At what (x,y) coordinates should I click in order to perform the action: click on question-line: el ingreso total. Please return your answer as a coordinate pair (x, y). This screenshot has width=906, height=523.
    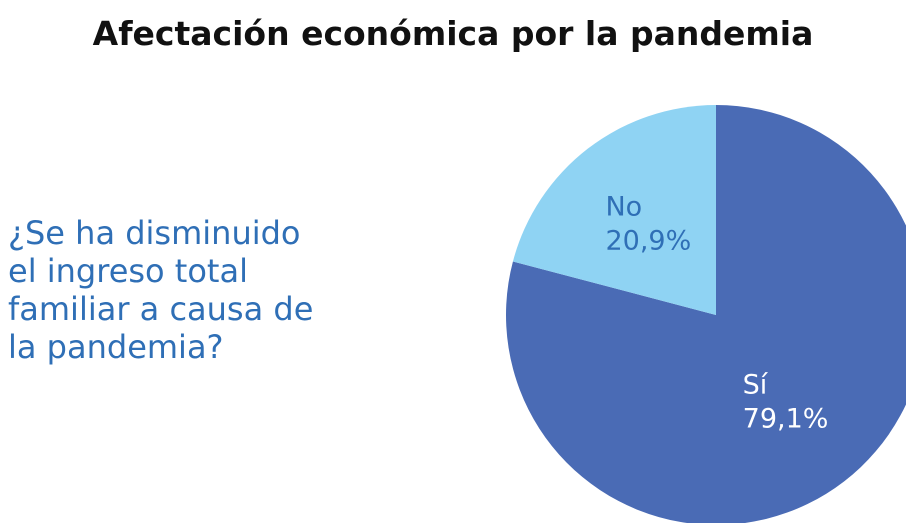
    Looking at the image, I should click on (128, 271).